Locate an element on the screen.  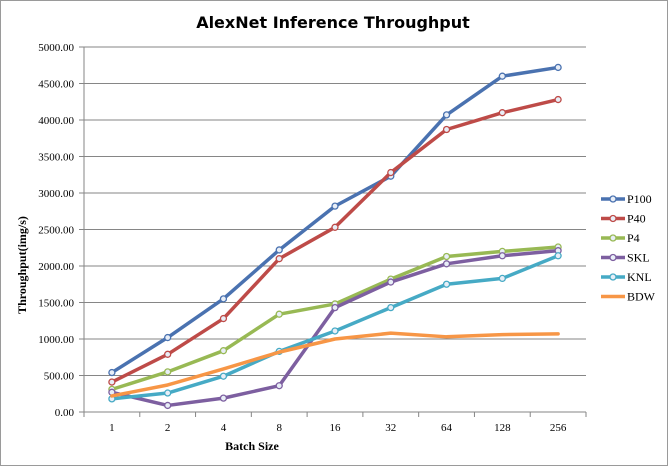
series-line-bdw is located at coordinates (335, 364).